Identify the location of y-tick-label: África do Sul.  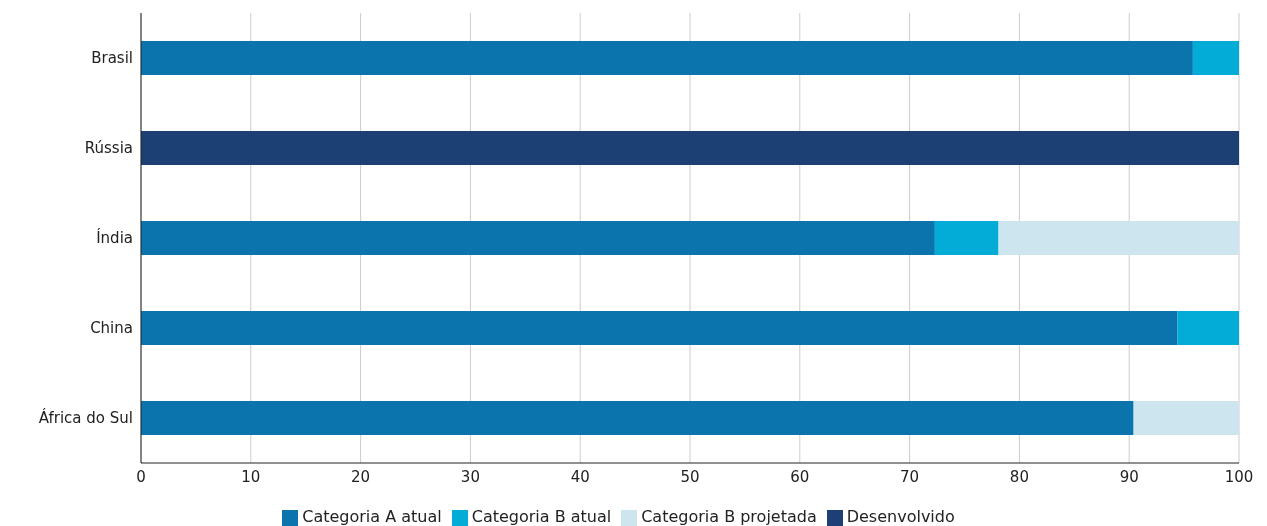
(85, 418).